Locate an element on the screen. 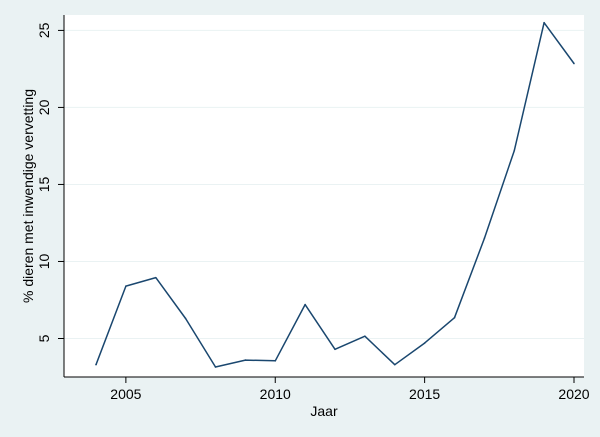  y-axis-ticks: 5 10 15 20 25 is located at coordinates (50, 182).